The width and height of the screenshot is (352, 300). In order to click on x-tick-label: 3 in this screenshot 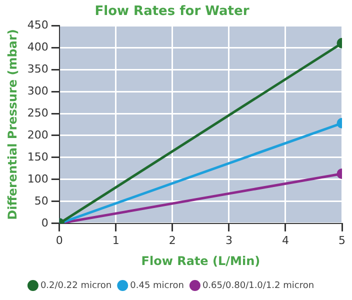, I will do `click(228, 240)`.